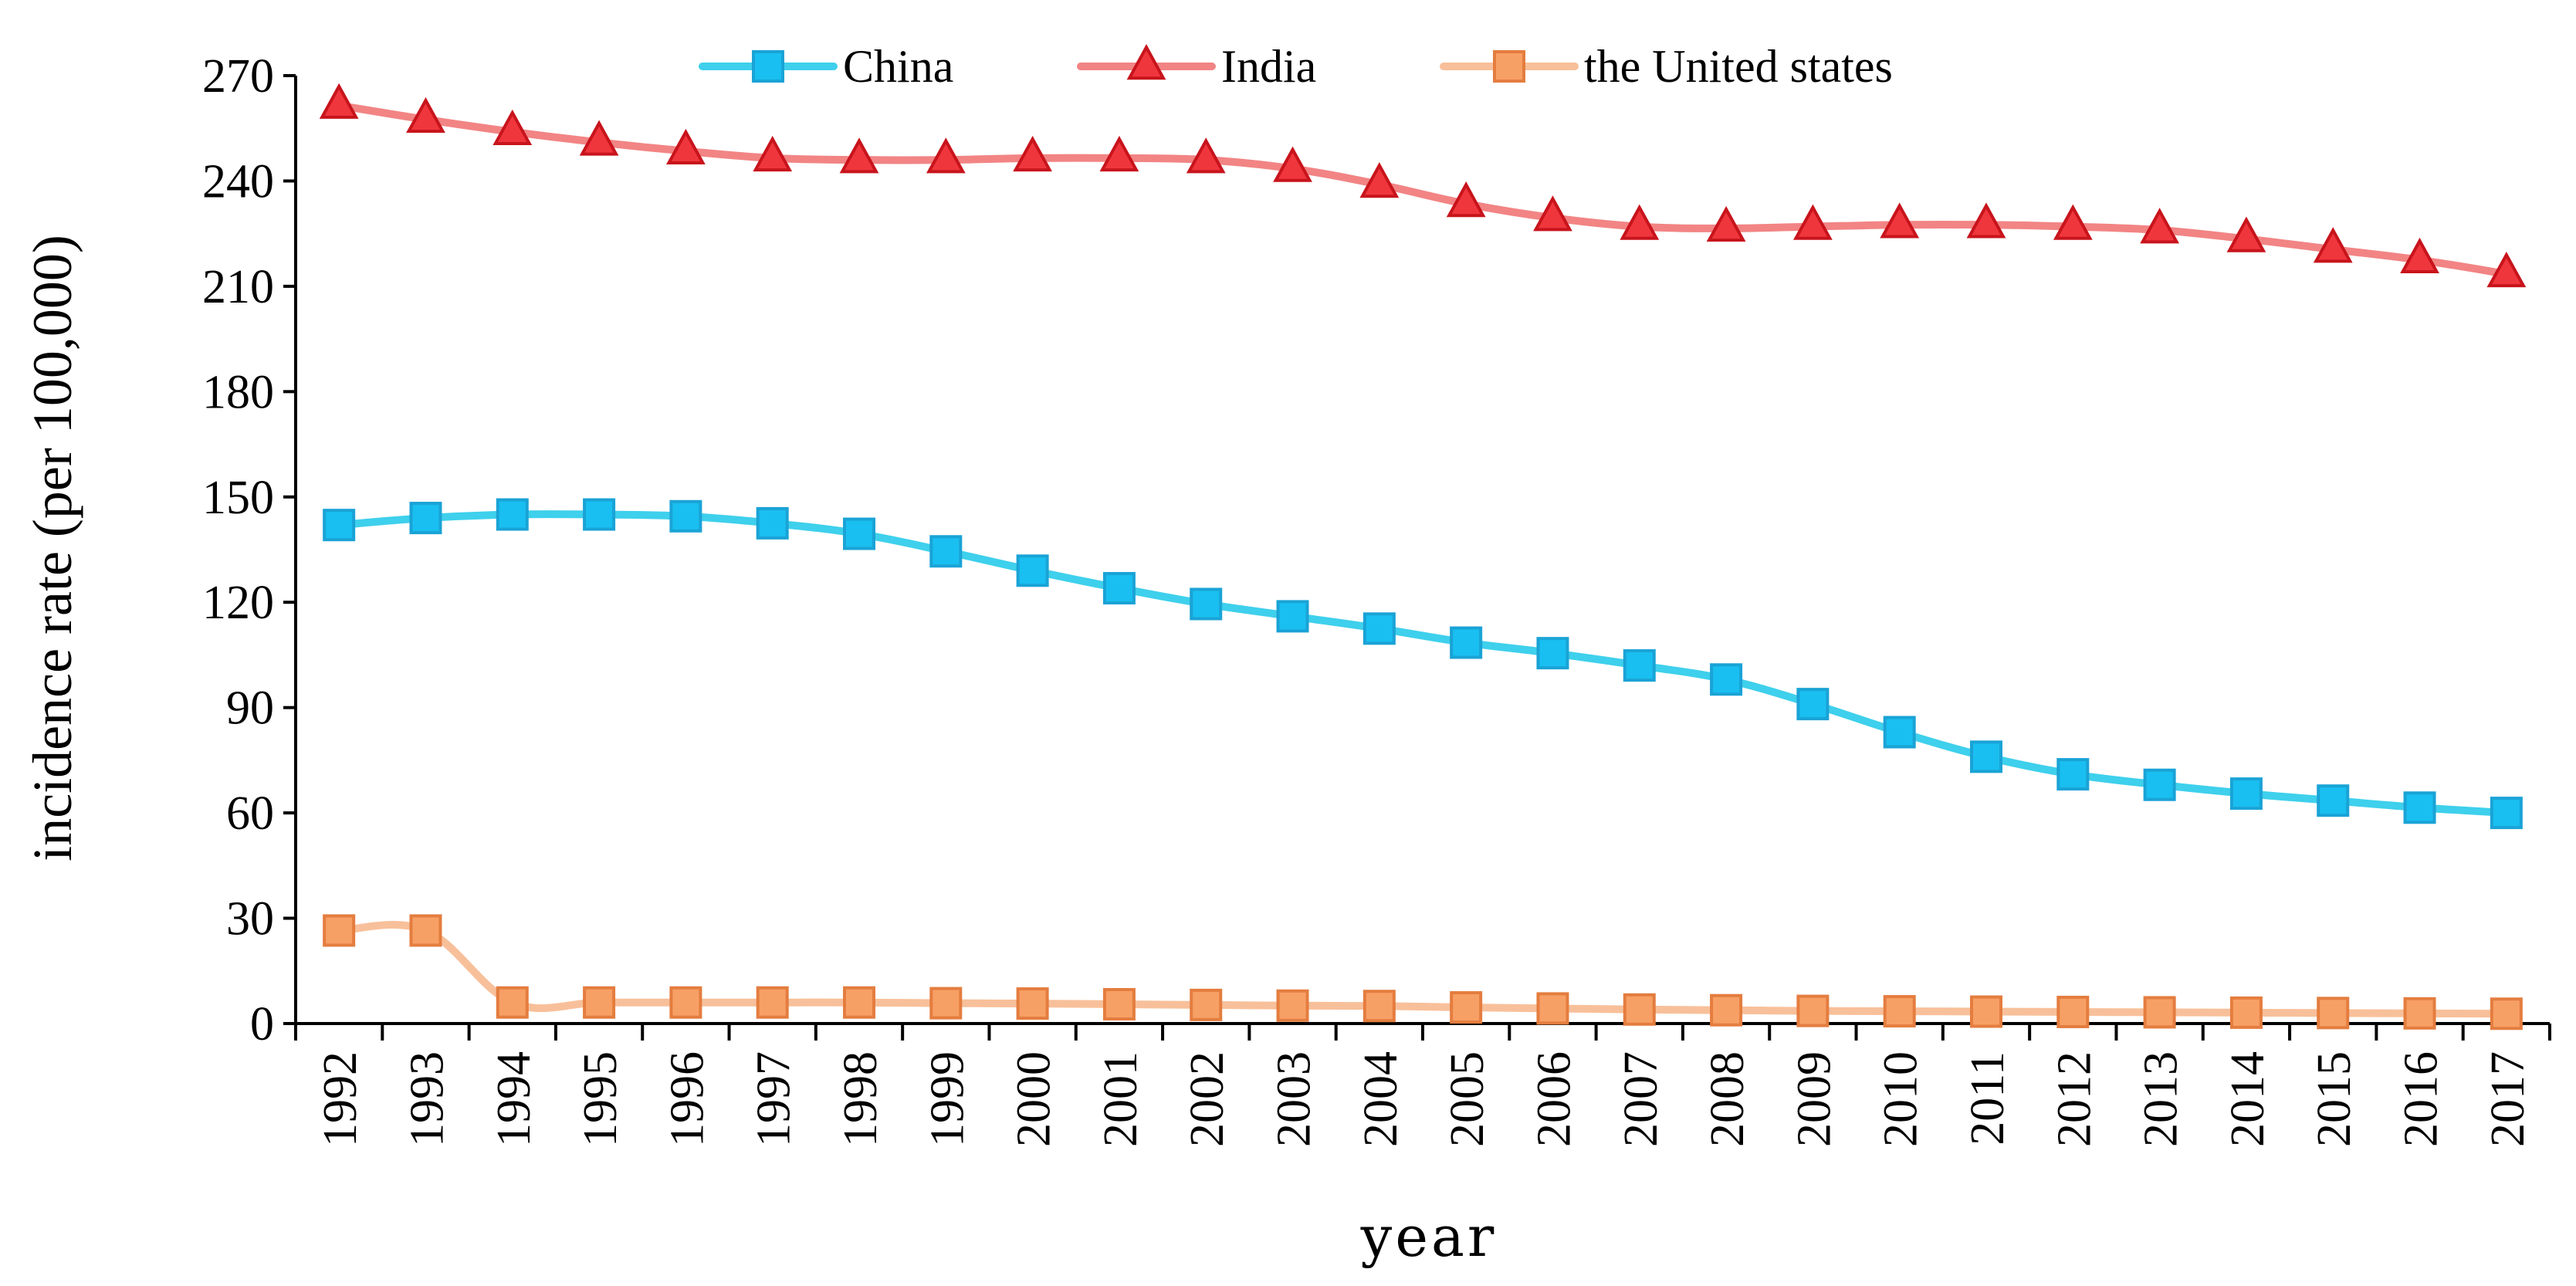 The width and height of the screenshot is (2576, 1286). What do you see at coordinates (768, 66) in the screenshot?
I see `legend-marker` at bounding box center [768, 66].